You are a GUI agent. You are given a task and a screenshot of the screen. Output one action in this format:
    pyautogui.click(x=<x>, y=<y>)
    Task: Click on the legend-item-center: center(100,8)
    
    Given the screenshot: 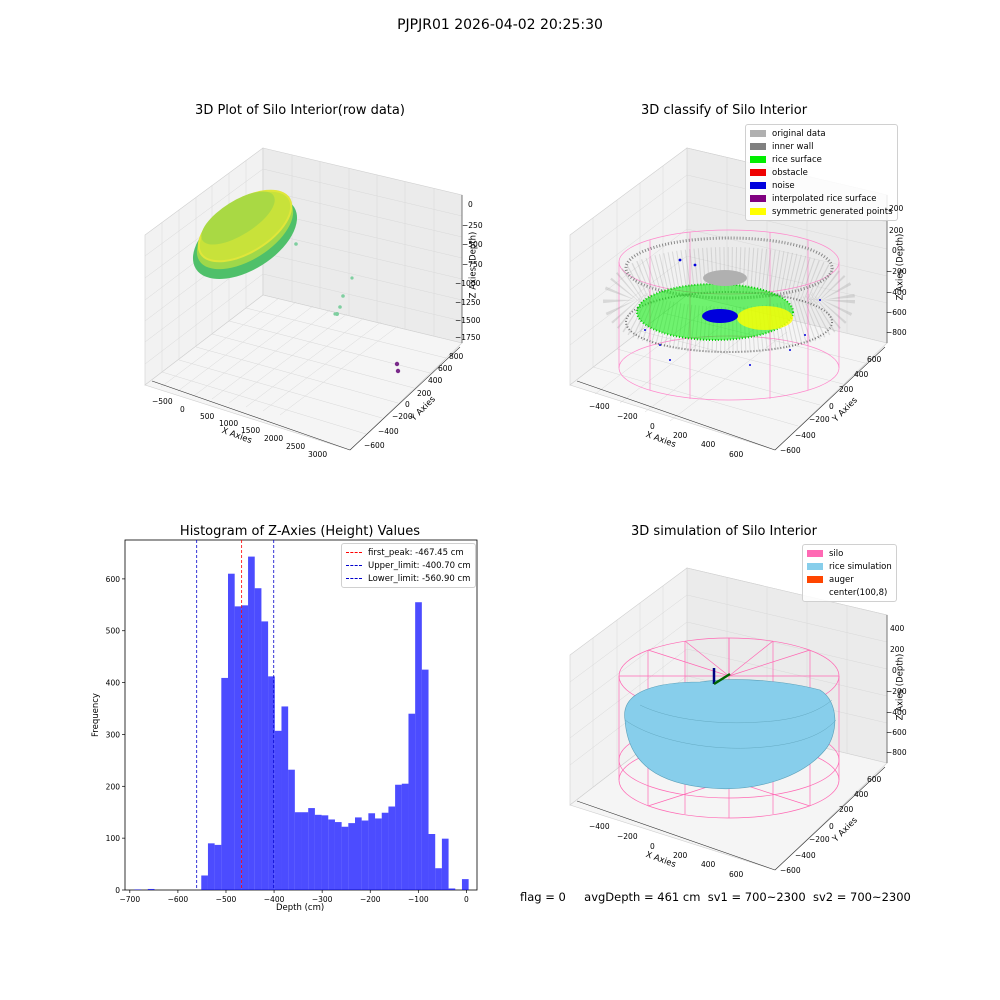 What is the action you would take?
    pyautogui.click(x=849, y=592)
    